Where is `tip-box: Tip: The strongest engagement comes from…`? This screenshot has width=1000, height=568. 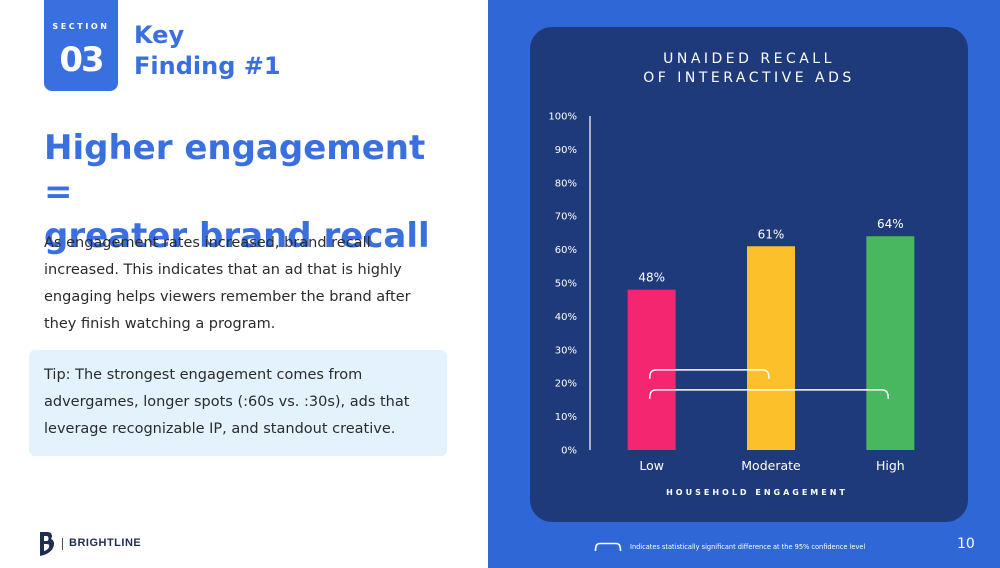 tip-box: Tip: The strongest engagement comes from… is located at coordinates (238, 403).